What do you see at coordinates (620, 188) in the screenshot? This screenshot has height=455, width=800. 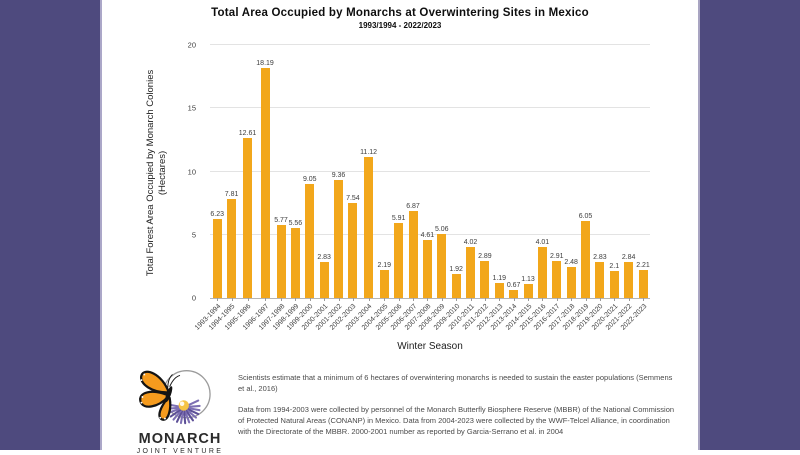 I see `bar-slot: 2.84 2021-2022` at bounding box center [620, 188].